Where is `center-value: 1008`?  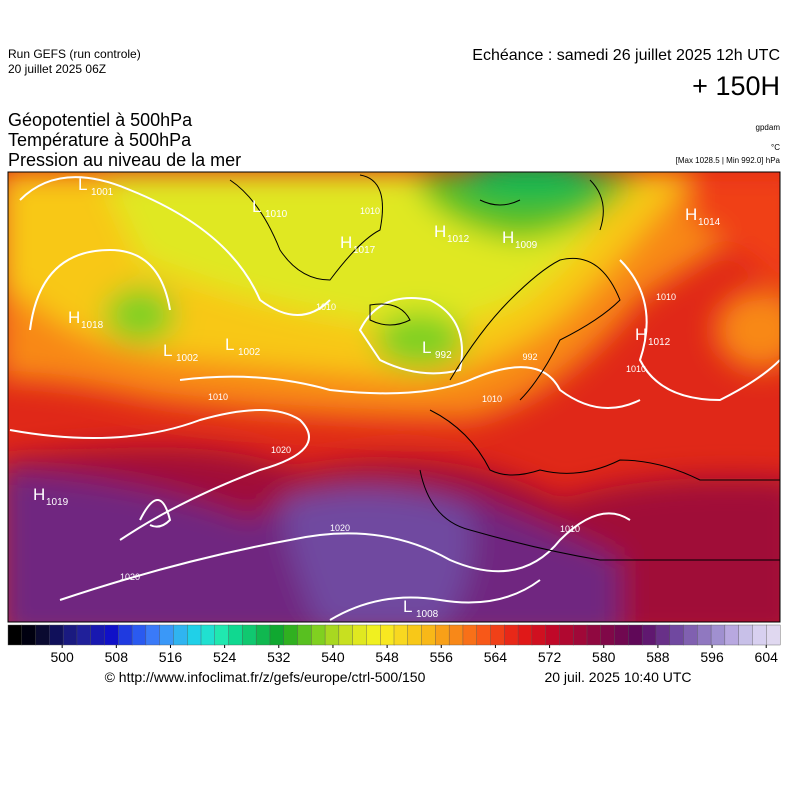 center-value: 1008 is located at coordinates (427, 614).